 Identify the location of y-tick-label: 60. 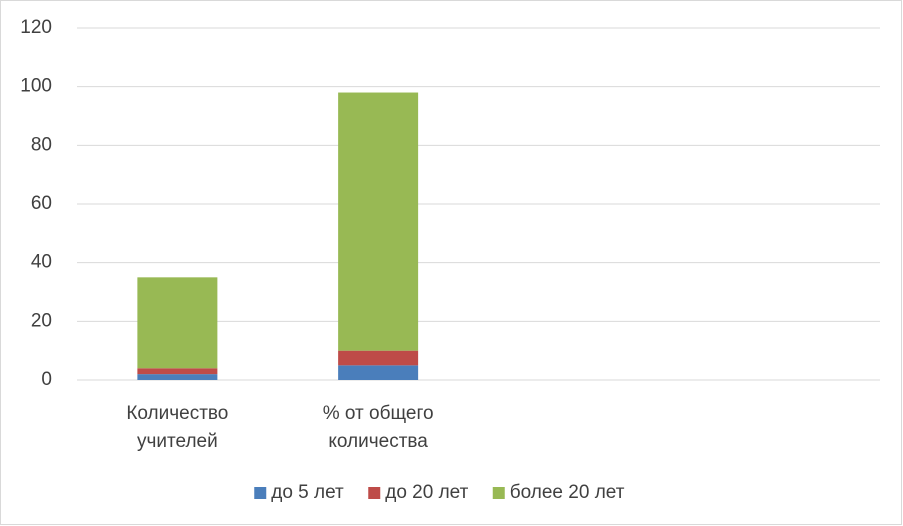
(41, 203).